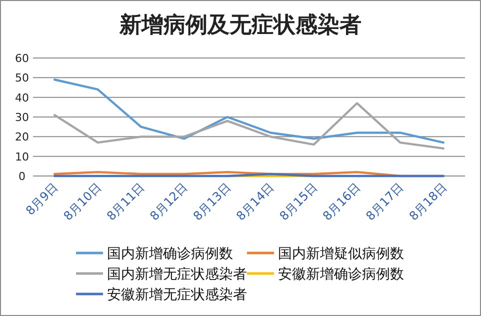  Describe the element at coordinates (22, 176) in the screenshot. I see `y-tick-label: 0` at that location.